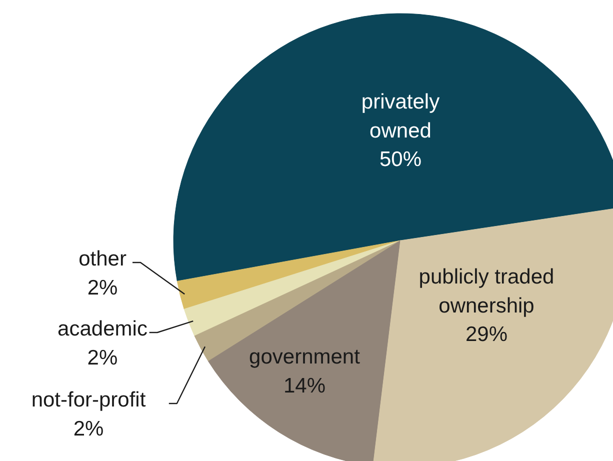 The width and height of the screenshot is (613, 461). What do you see at coordinates (103, 329) in the screenshot?
I see `slice-label: academic` at bounding box center [103, 329].